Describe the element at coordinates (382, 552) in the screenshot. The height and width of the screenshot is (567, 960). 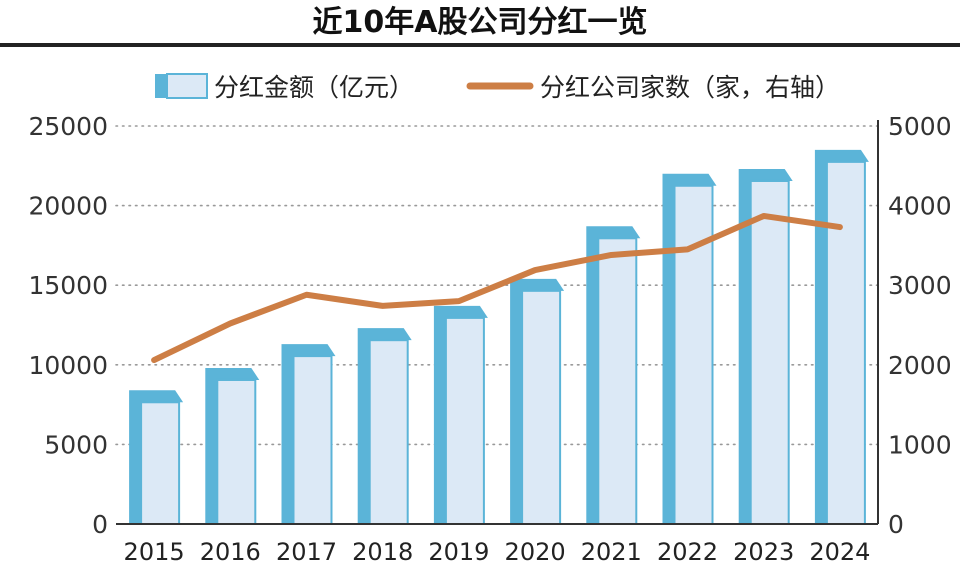
I see `x-tick-label: 2018` at that location.